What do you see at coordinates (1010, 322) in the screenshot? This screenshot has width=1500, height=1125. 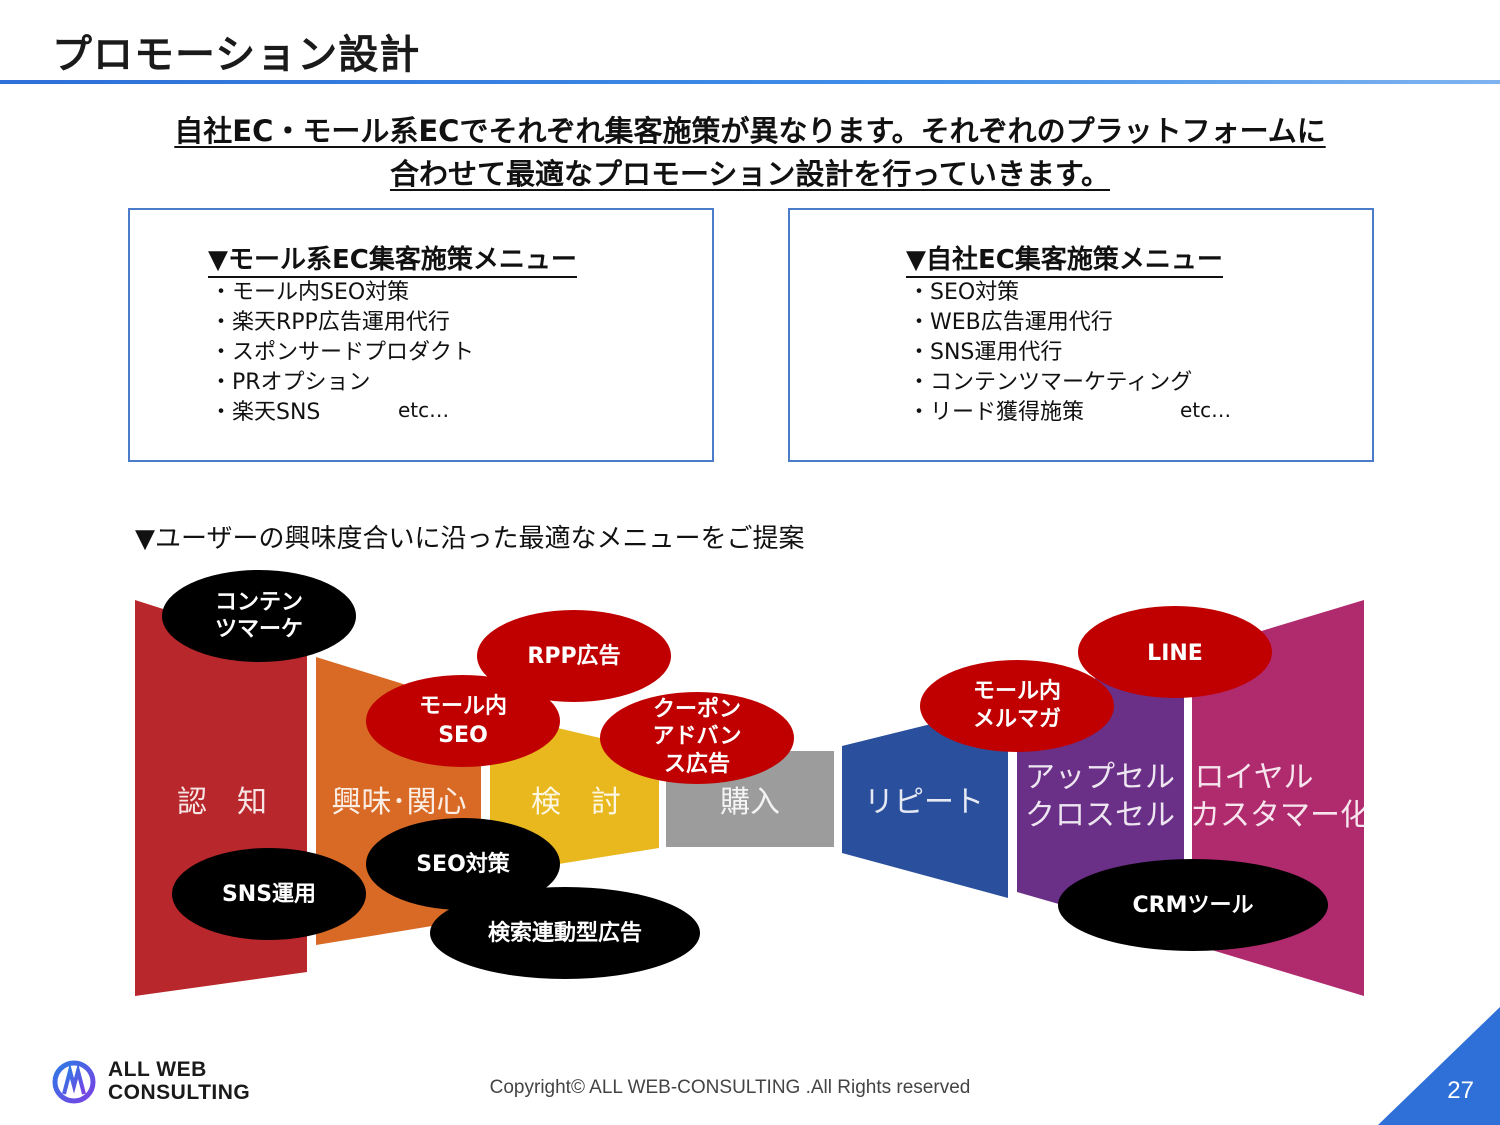 I see `list-item: ・WEB広告運用代行` at bounding box center [1010, 322].